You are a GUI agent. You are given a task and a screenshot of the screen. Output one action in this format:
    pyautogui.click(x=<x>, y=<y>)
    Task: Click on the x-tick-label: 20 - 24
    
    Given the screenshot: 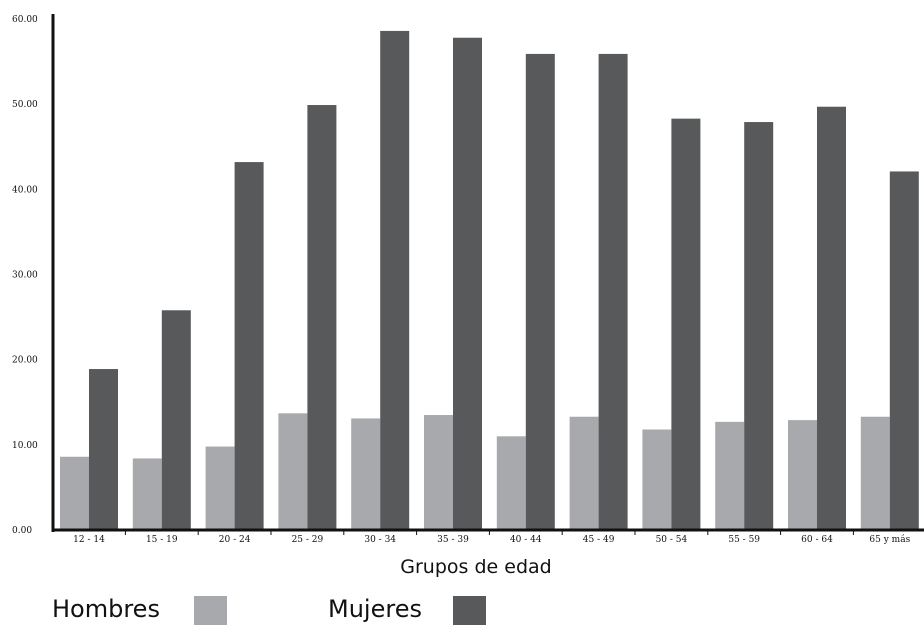 What is the action you would take?
    pyautogui.click(x=235, y=540)
    